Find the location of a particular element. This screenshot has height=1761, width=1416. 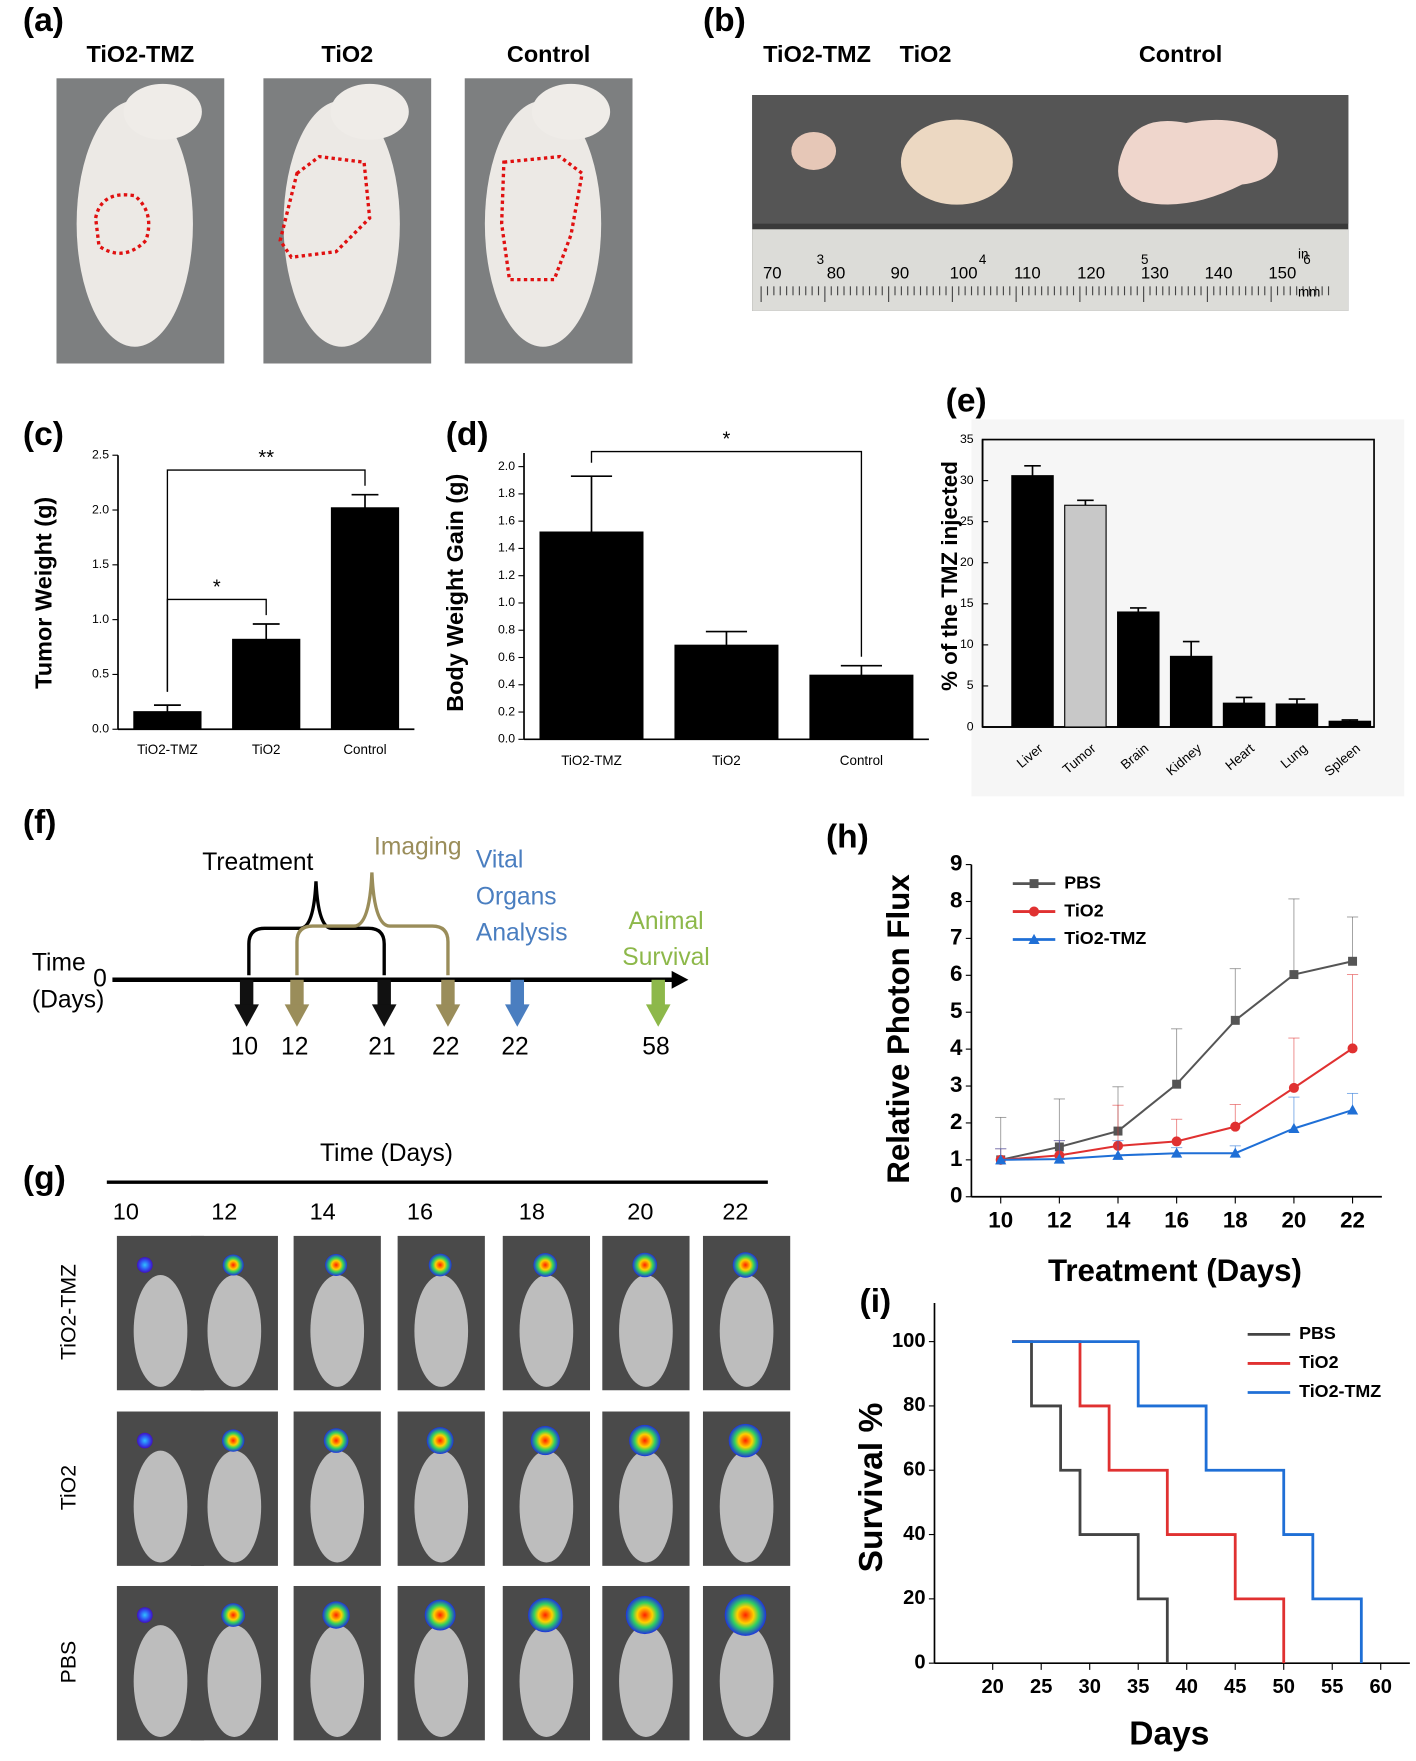

day-label: 14 is located at coordinates (323, 1212).